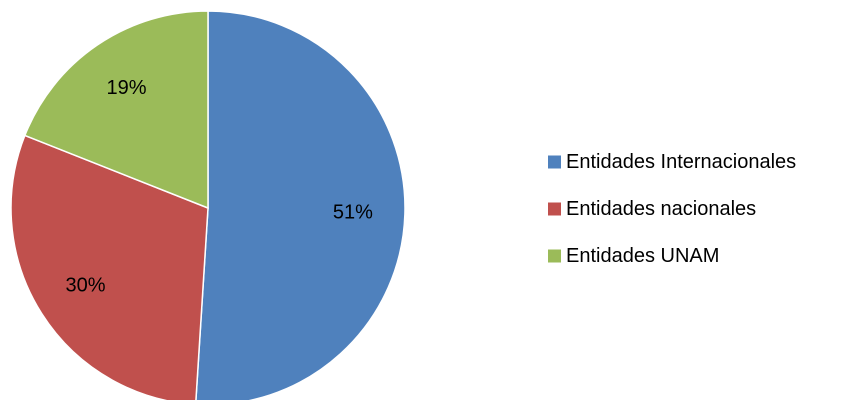 The image size is (847, 400). What do you see at coordinates (353, 213) in the screenshot?
I see `data-label-1: 51%` at bounding box center [353, 213].